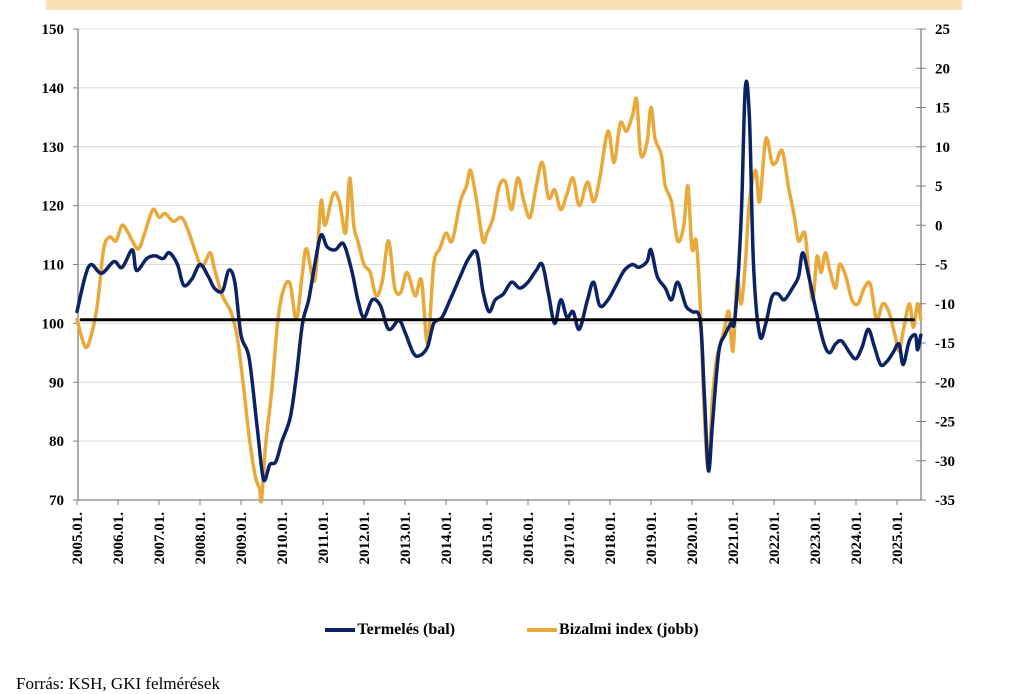  What do you see at coordinates (945, 423) in the screenshot?
I see `right-tick-label: -25` at bounding box center [945, 423].